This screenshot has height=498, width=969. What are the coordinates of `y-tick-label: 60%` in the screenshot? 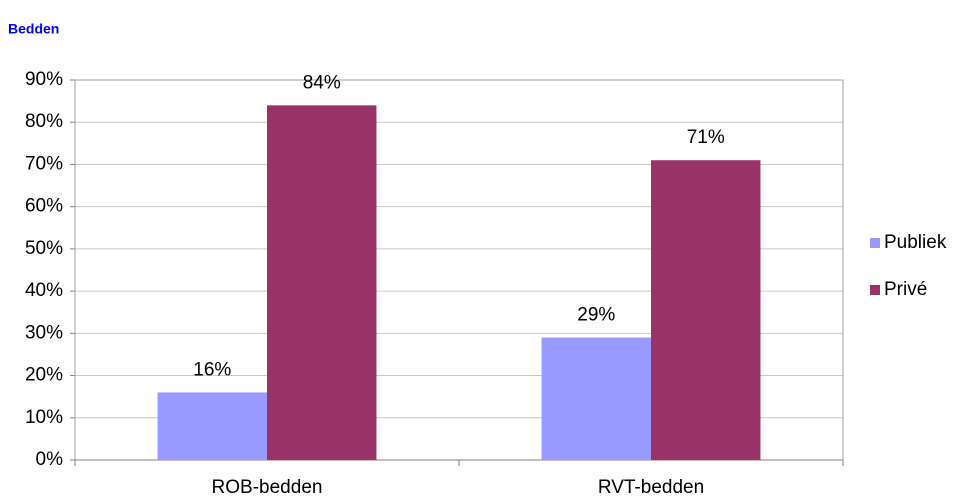 It's located at (44, 206).